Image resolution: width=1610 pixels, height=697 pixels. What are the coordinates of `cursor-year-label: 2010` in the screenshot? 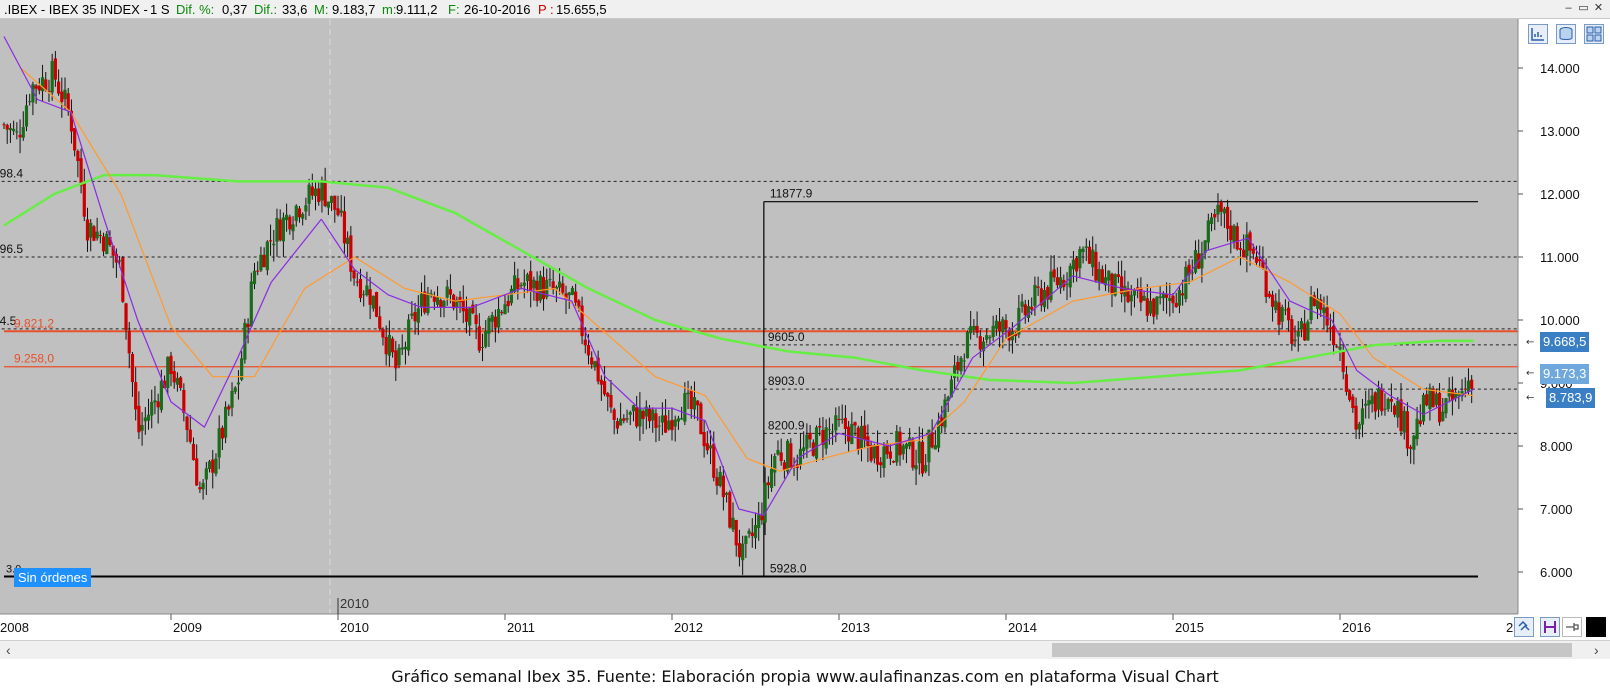 It's located at (354, 603).